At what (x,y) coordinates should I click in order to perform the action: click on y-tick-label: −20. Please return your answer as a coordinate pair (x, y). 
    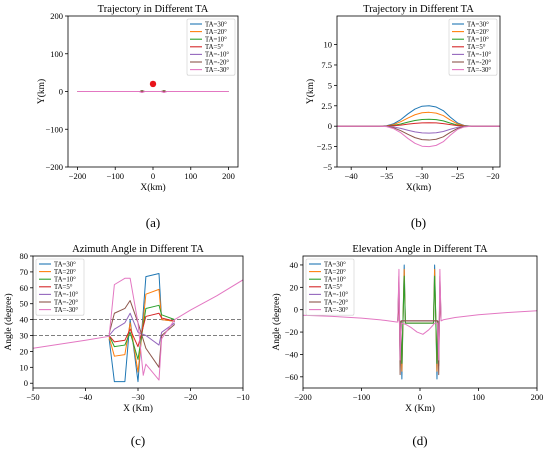
    Looking at the image, I should click on (291, 332).